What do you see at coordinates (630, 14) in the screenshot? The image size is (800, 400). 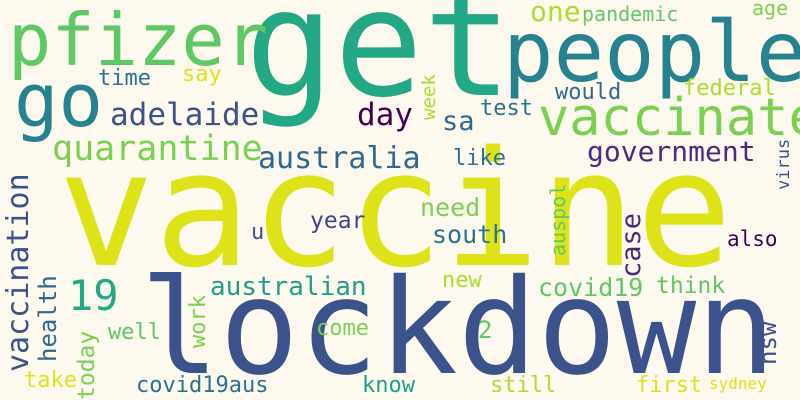 I see `word-pandemic: pandemic` at bounding box center [630, 14].